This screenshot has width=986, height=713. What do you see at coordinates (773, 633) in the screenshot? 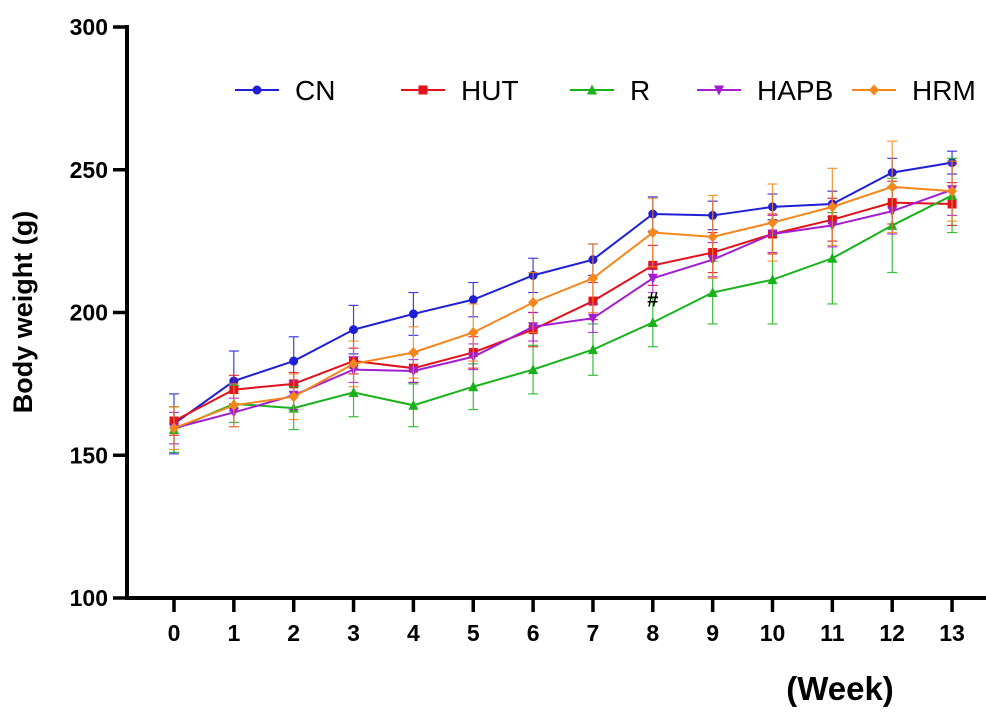
I see `x-tick-label: 10` at bounding box center [773, 633].